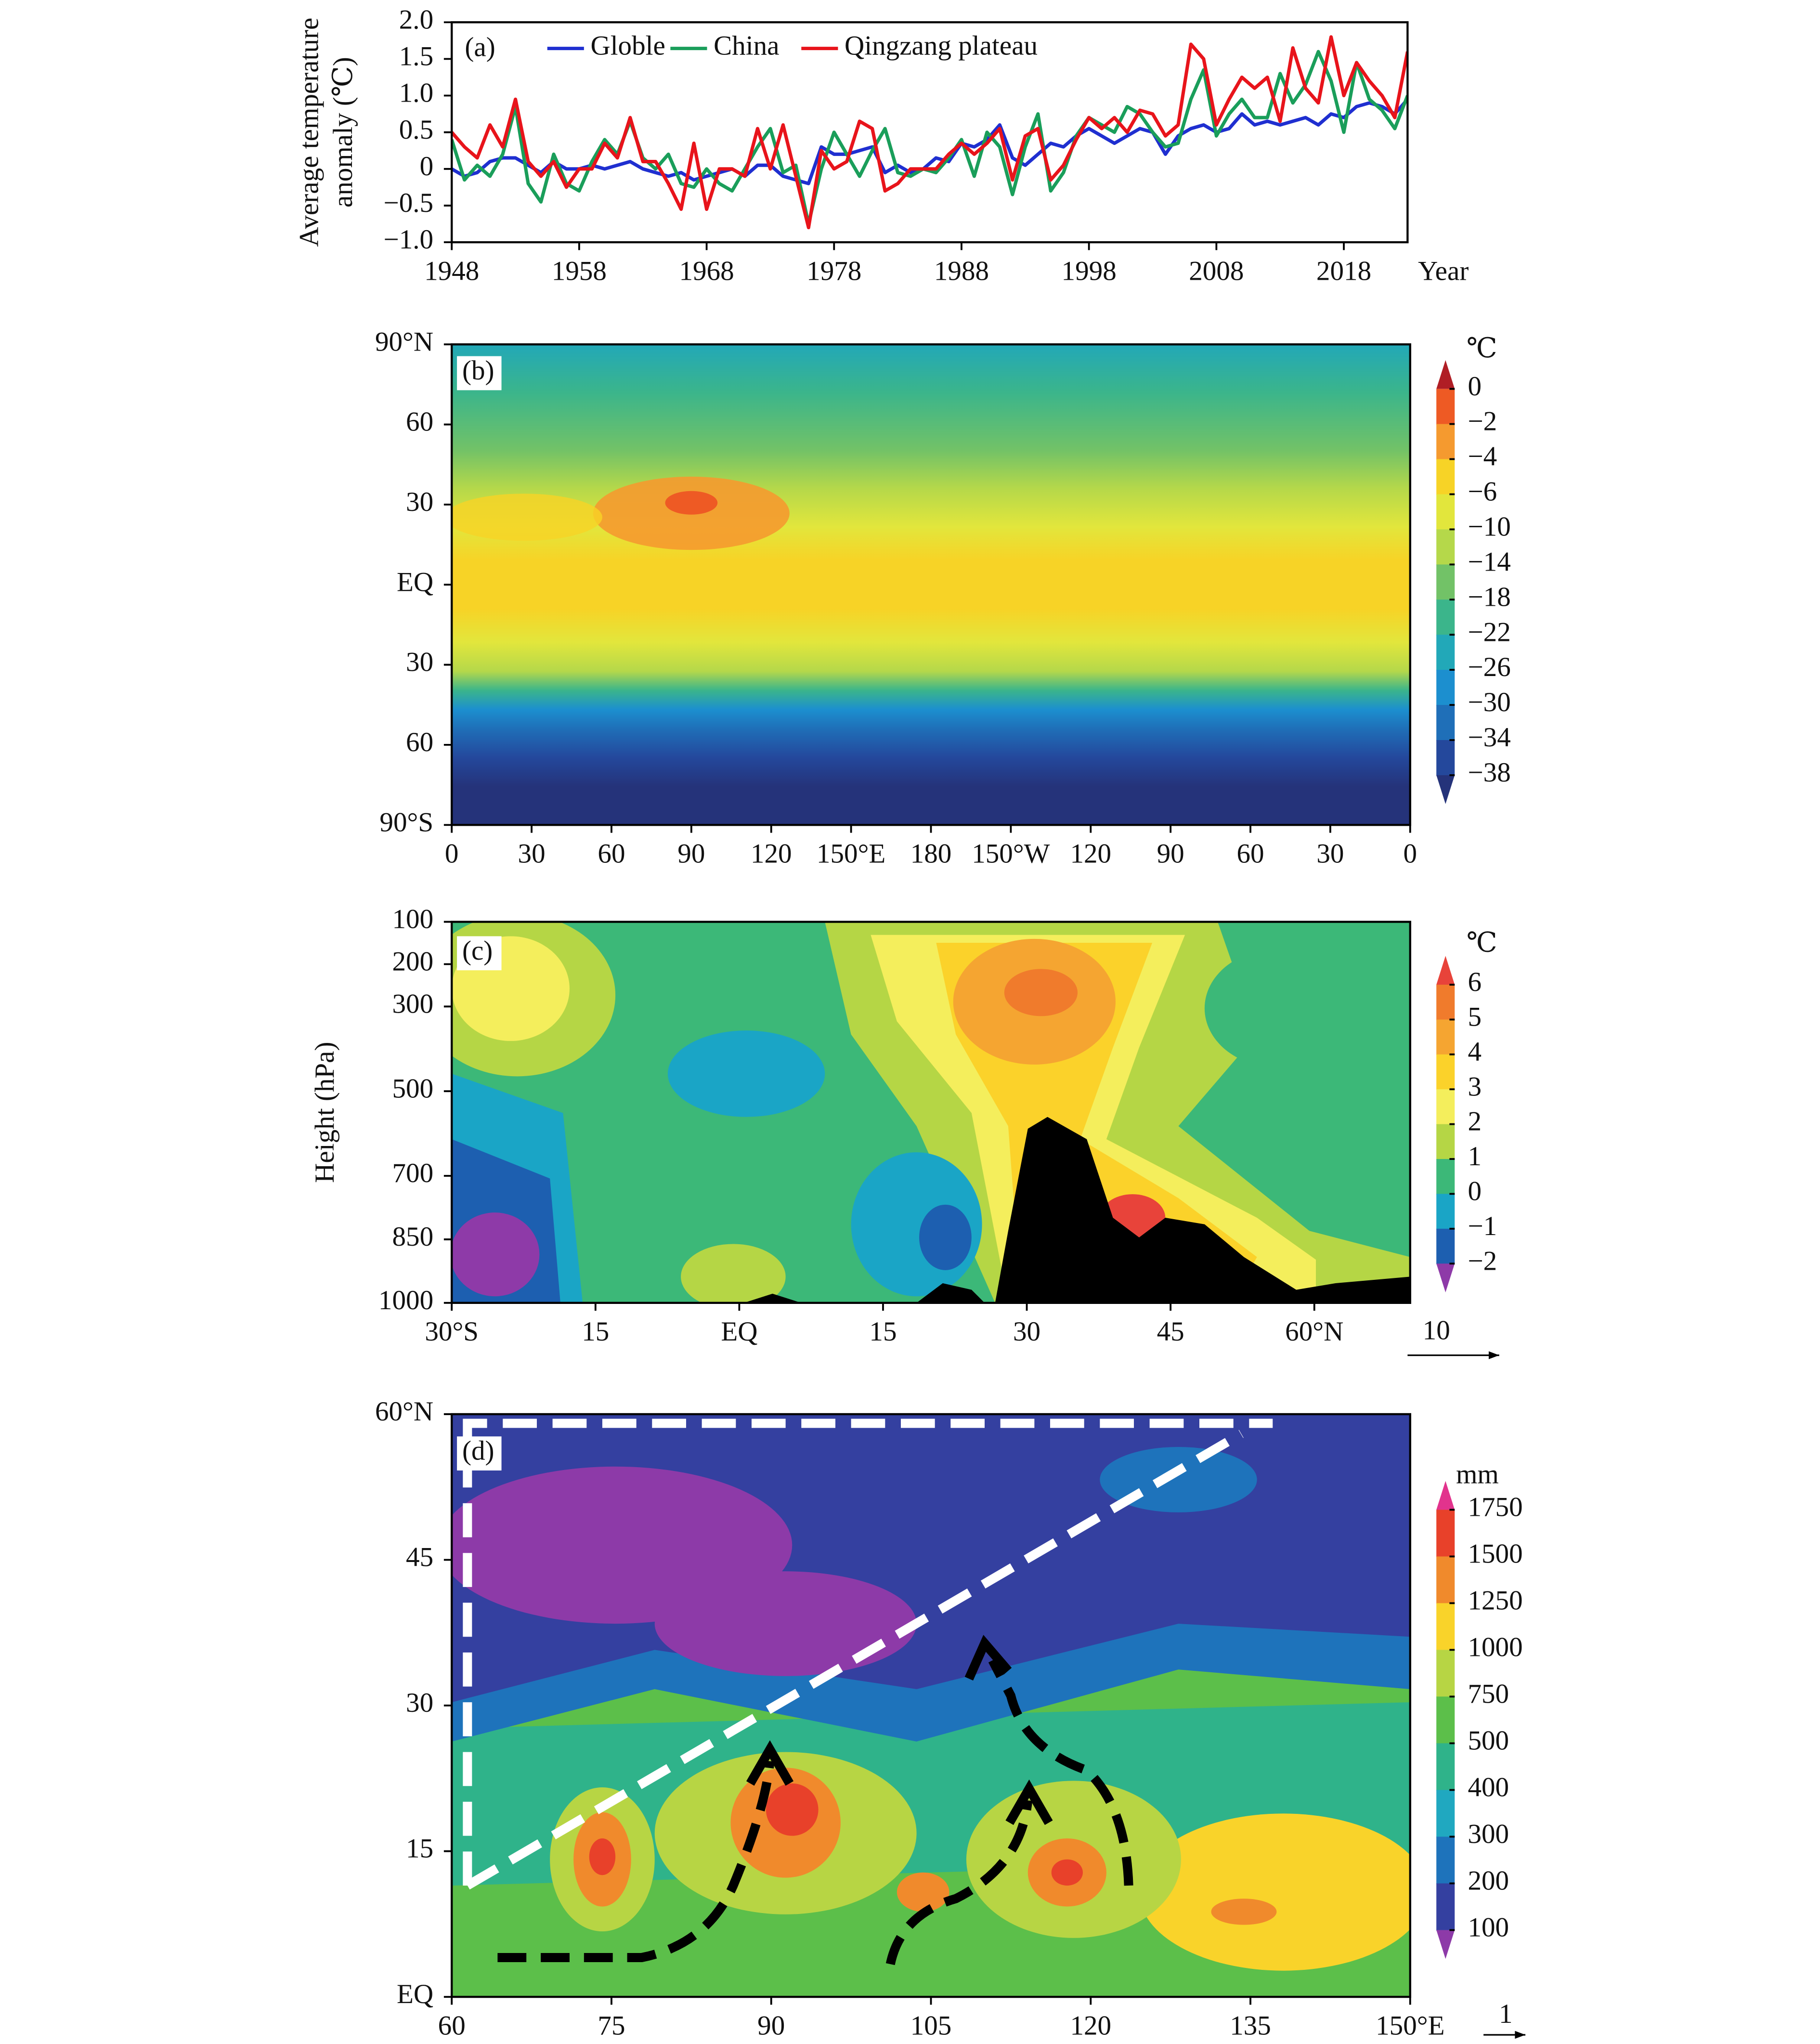 The image size is (1820, 2044). I want to click on colorbar-label: 1750, so click(1495, 1507).